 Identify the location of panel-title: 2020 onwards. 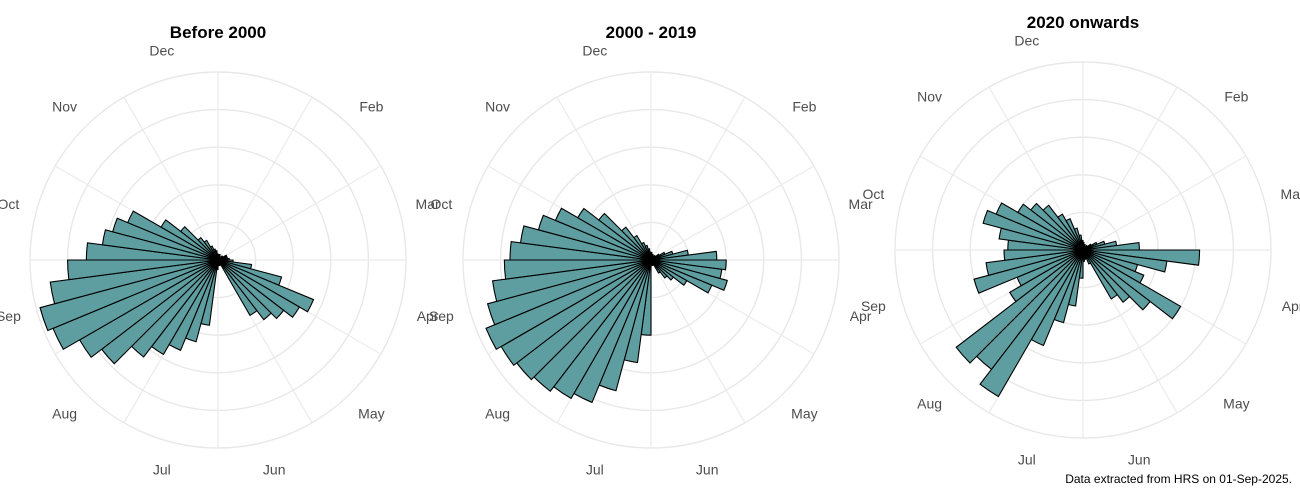
(1083, 22).